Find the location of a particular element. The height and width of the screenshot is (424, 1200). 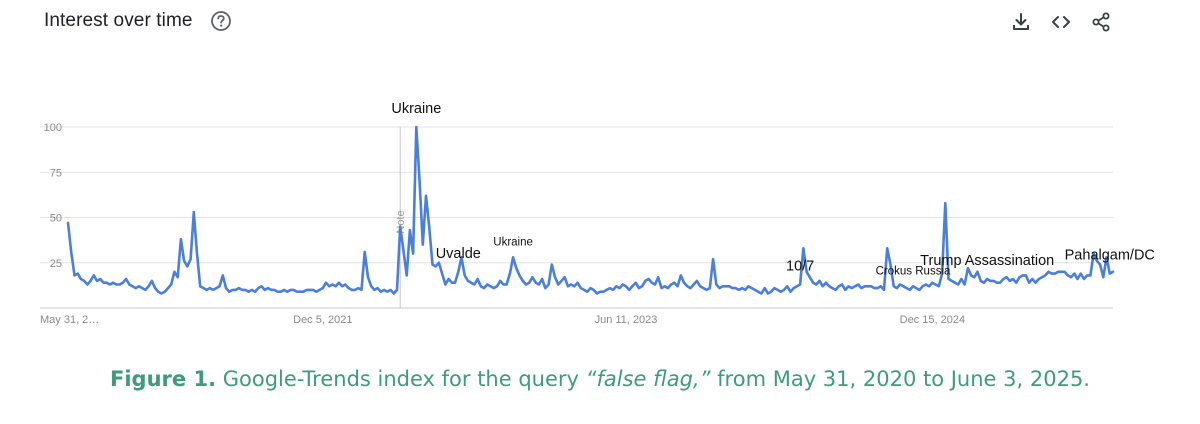

caption-text-before: Google-Trends index for the query is located at coordinates (401, 379).